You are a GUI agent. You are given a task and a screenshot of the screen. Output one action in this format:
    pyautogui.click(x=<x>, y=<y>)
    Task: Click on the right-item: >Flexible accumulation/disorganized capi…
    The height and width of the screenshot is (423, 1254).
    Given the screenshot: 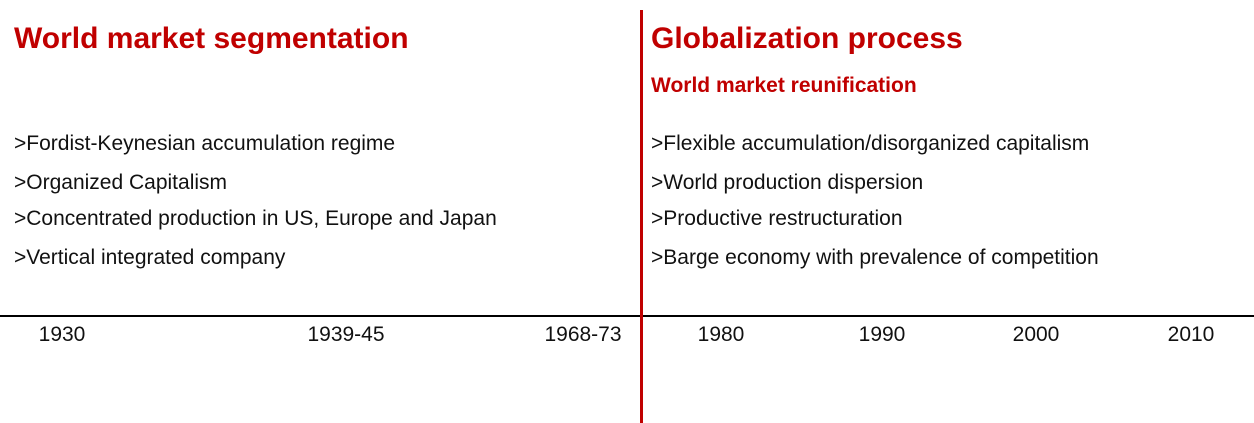 What is the action you would take?
    pyautogui.click(x=870, y=143)
    